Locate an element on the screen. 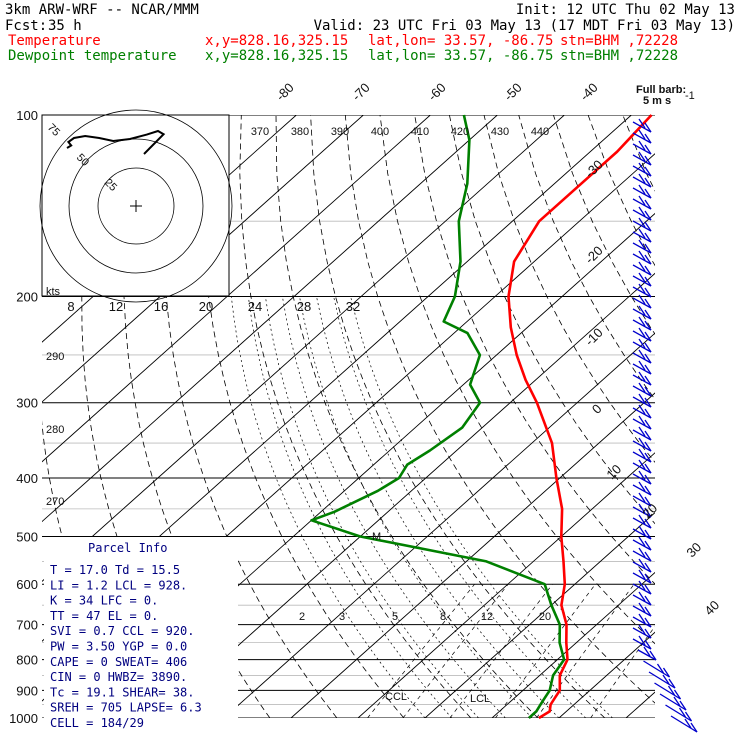 This screenshot has width=740, height=740. pressure-label-100: 100 is located at coordinates (27, 115).